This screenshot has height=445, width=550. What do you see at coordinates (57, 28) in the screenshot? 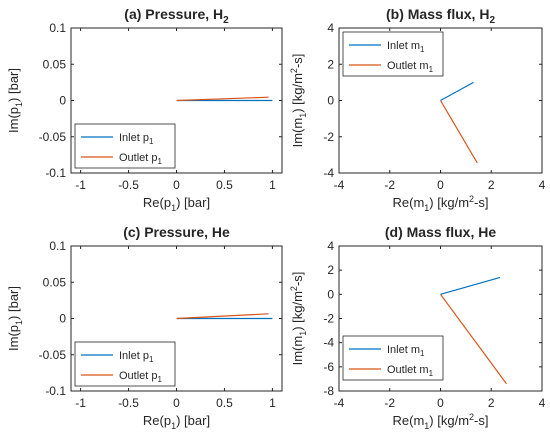
I see `y-tick-label: 0.1` at bounding box center [57, 28].